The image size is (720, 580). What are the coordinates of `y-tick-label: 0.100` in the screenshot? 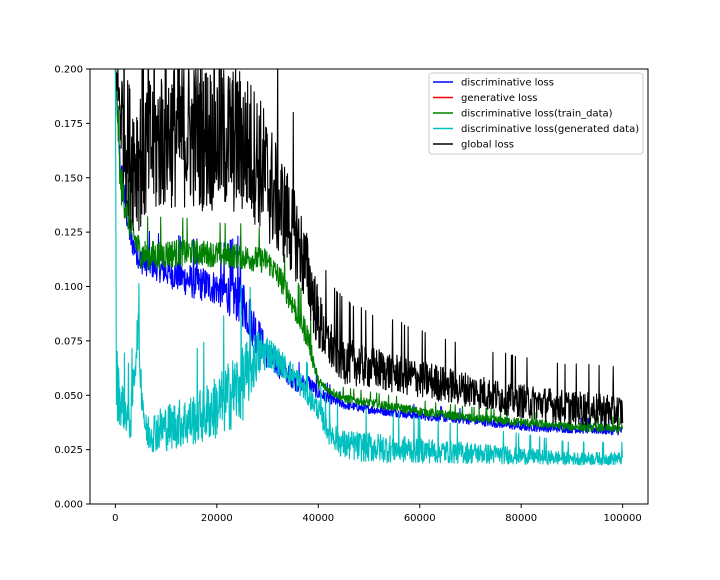 It's located at (68, 287).